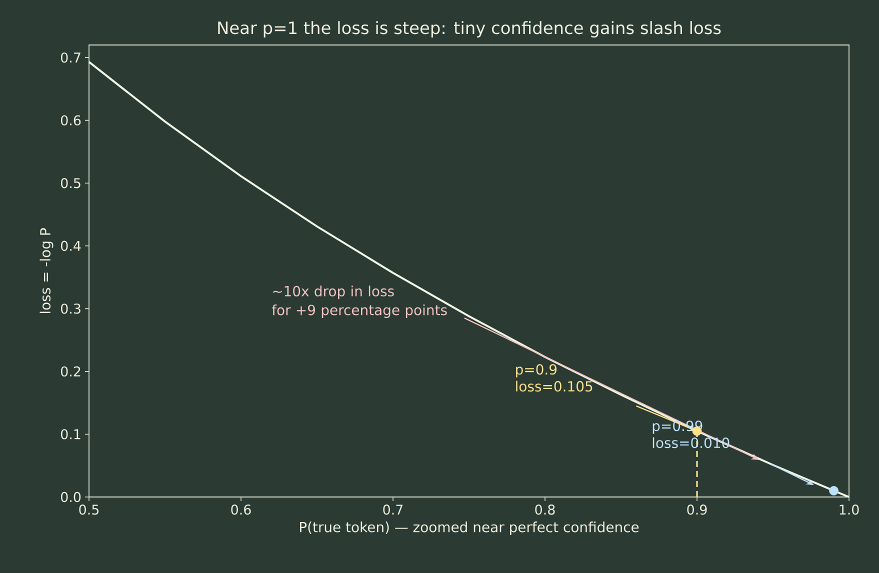  Describe the element at coordinates (469, 529) in the screenshot. I see `x-axis-title: P(true token) — zoomed near perfect confidence` at that location.